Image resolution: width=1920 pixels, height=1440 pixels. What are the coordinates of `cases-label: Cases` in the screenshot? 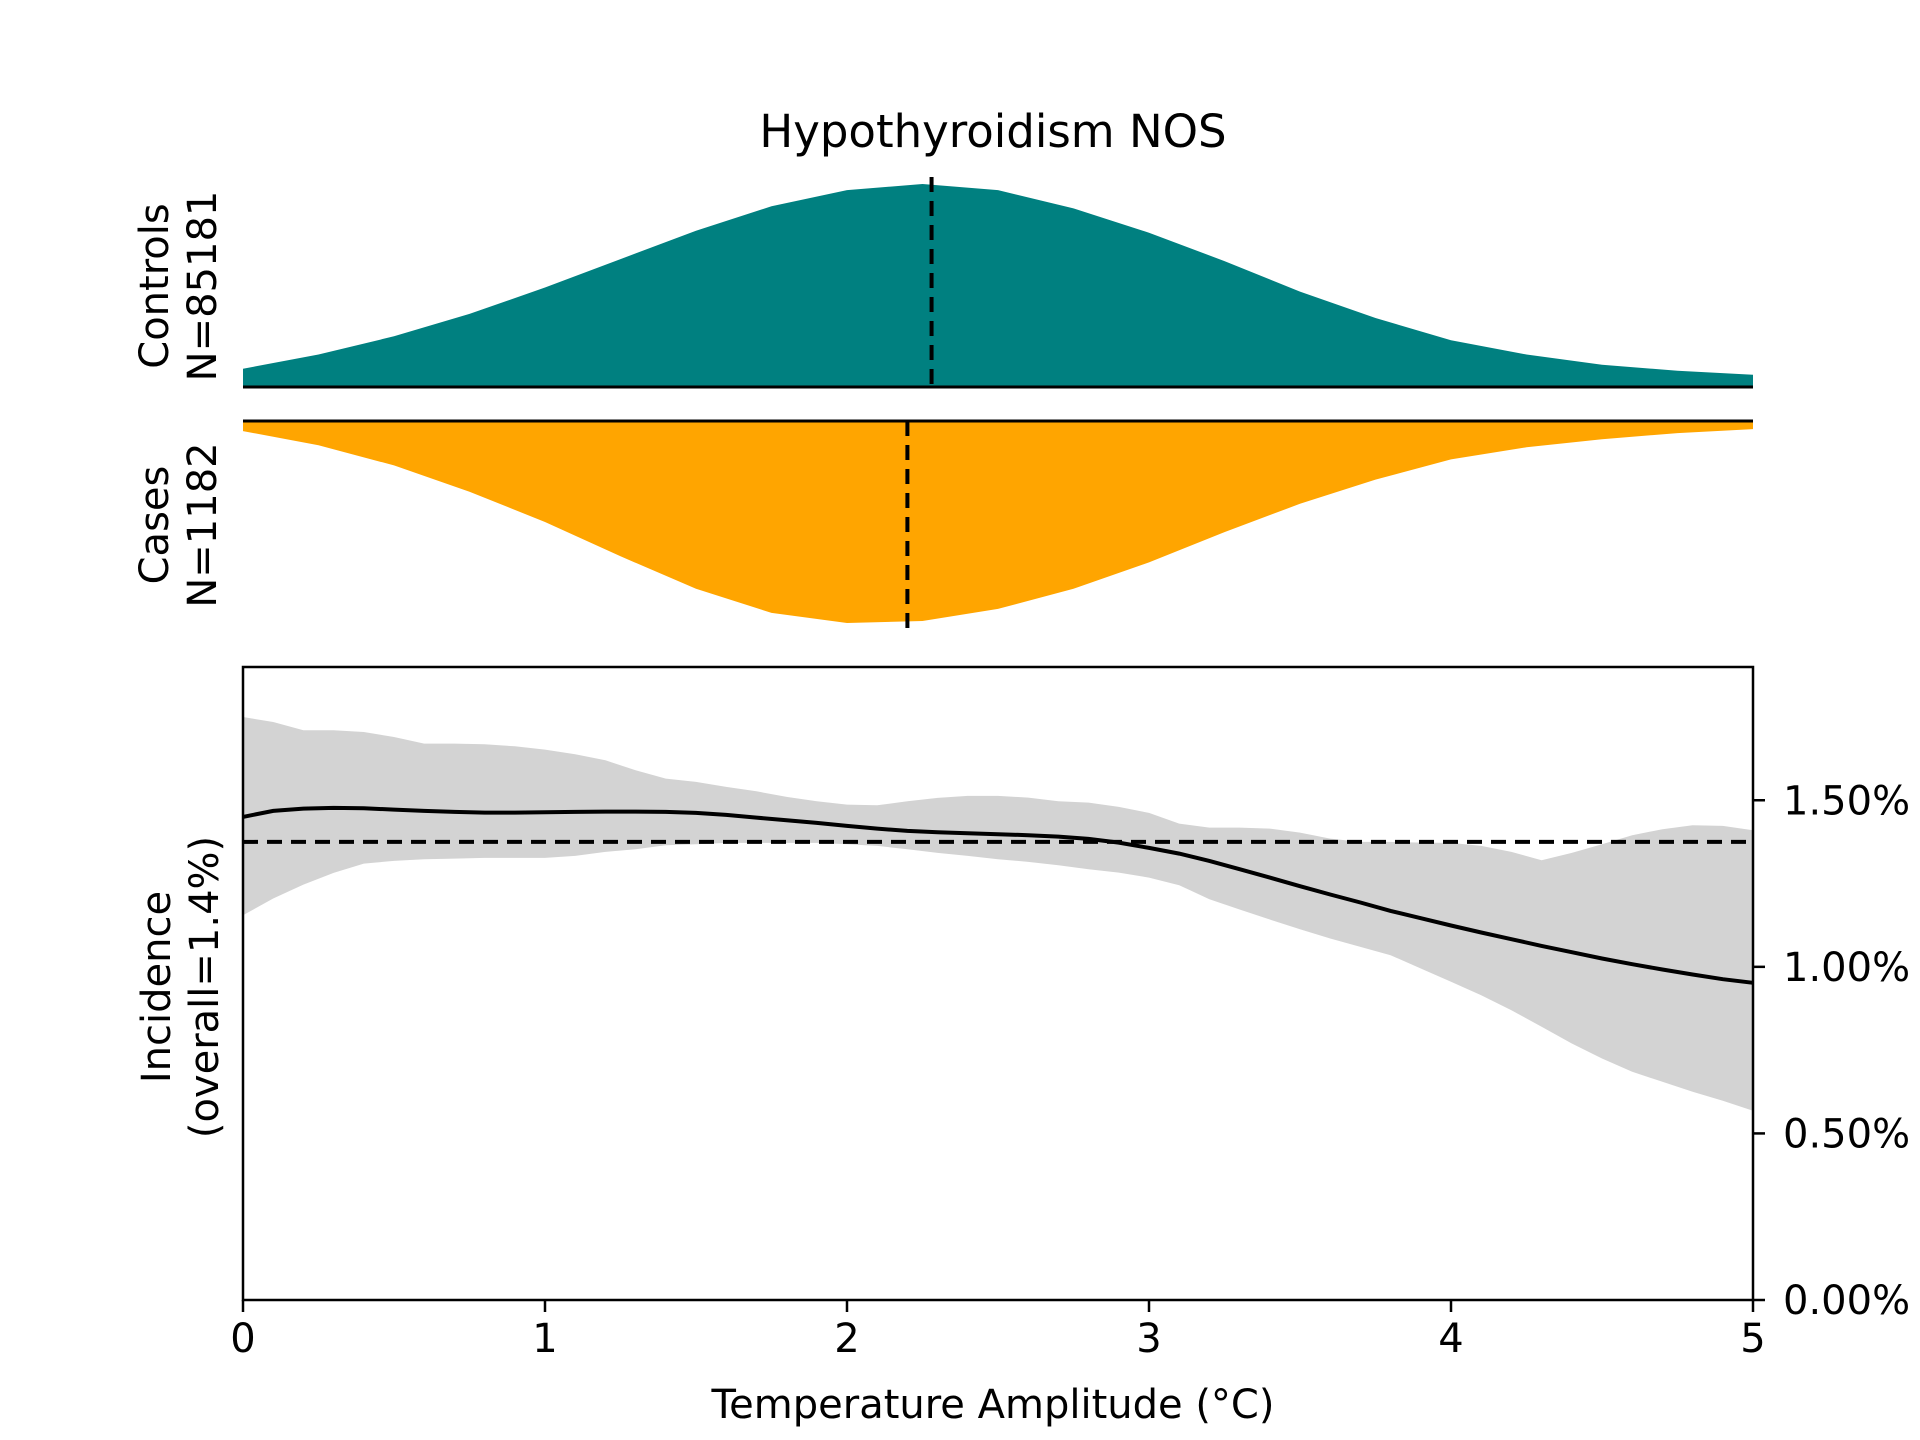 It's located at (155, 525).